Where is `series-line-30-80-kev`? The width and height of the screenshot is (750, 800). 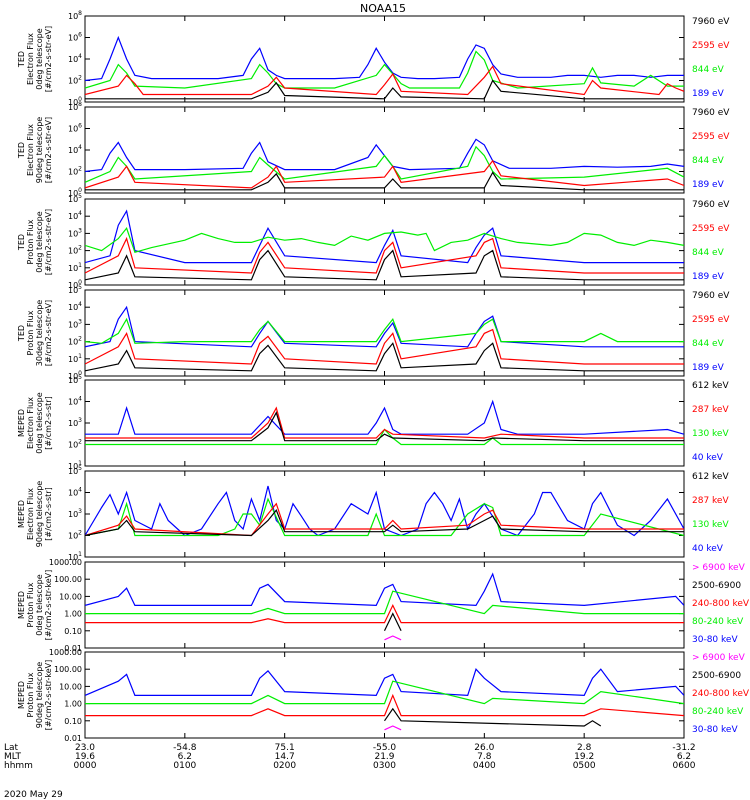
series-line-30-80-kev is located at coordinates (384, 589).